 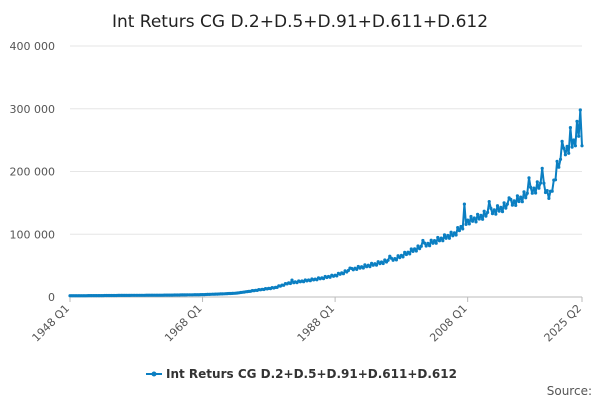 I want to click on legend: Int Returs CG D.2+D.5+D.91+D.611+D.612, so click(x=301, y=374).